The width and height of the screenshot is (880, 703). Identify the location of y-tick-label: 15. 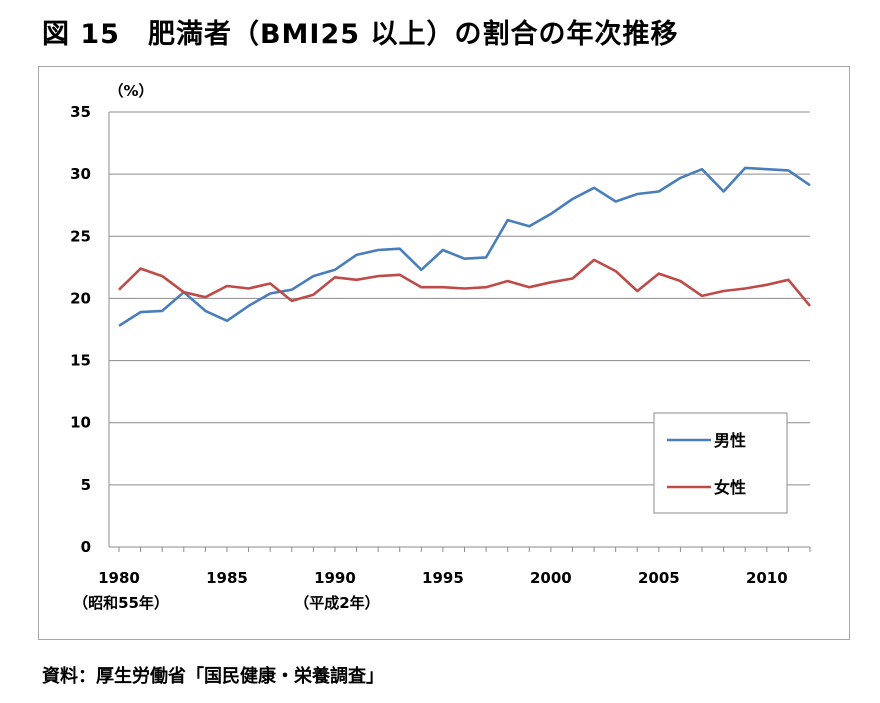
(80, 361).